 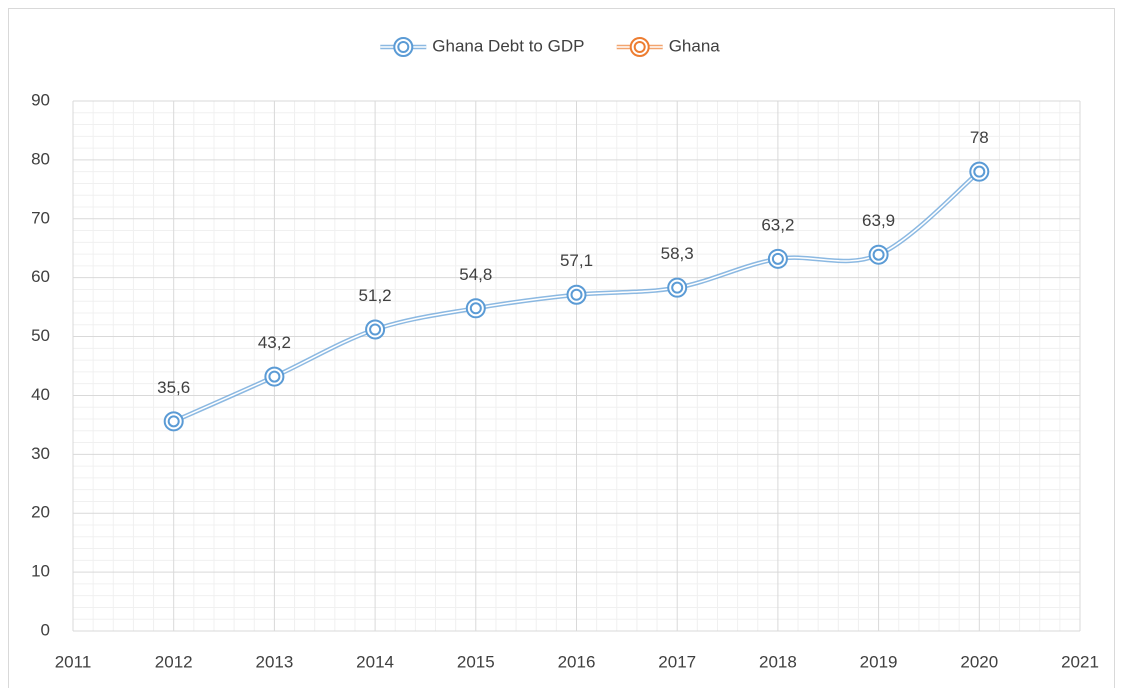 What do you see at coordinates (375, 295) in the screenshot?
I see `data-label: 51,2` at bounding box center [375, 295].